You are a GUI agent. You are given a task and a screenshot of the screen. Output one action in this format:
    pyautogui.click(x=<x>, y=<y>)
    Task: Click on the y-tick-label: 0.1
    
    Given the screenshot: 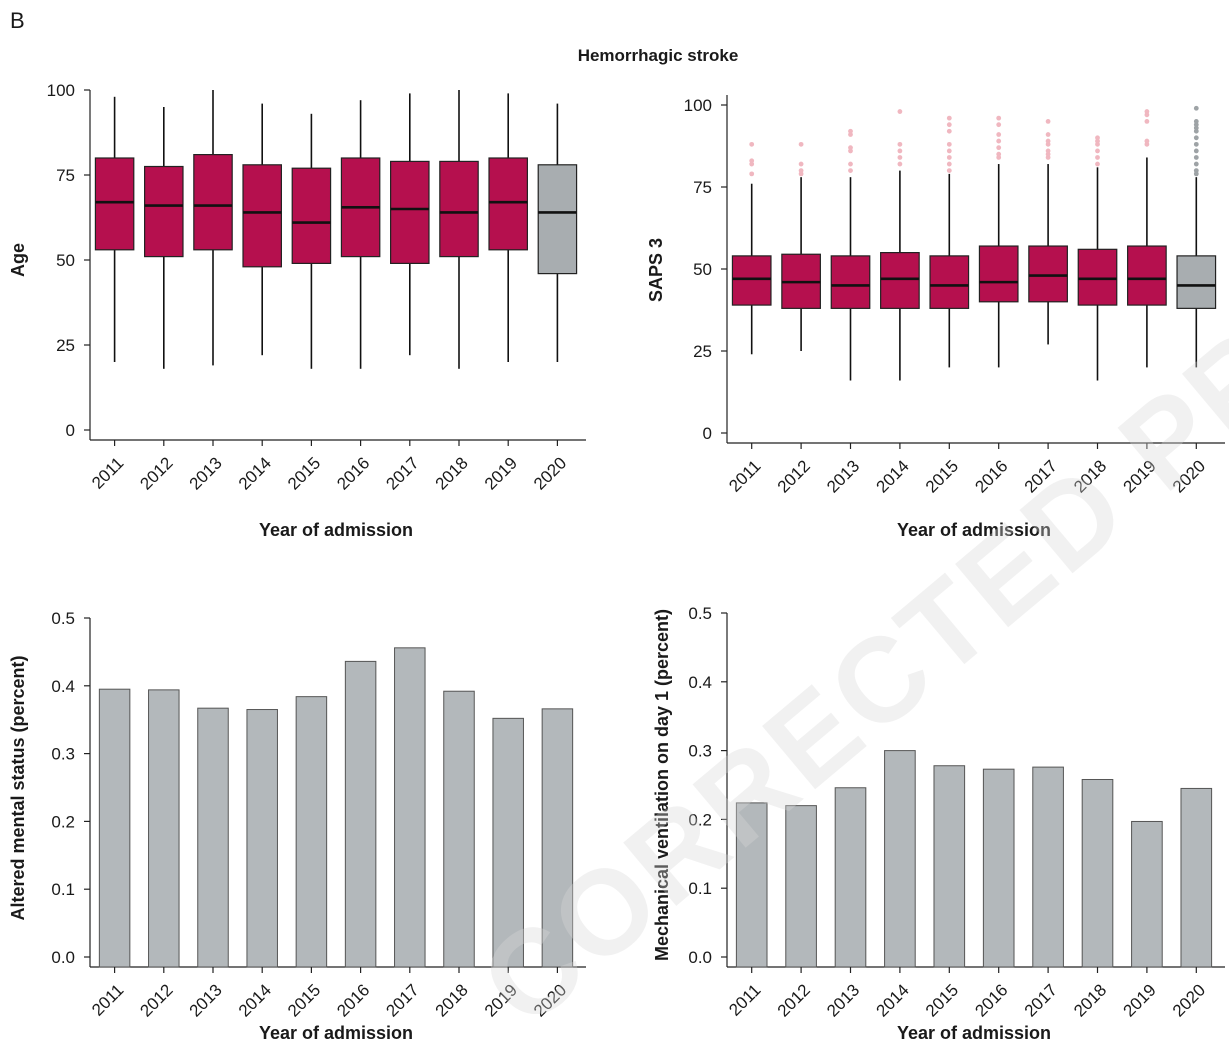 What is the action you would take?
    pyautogui.click(x=700, y=888)
    